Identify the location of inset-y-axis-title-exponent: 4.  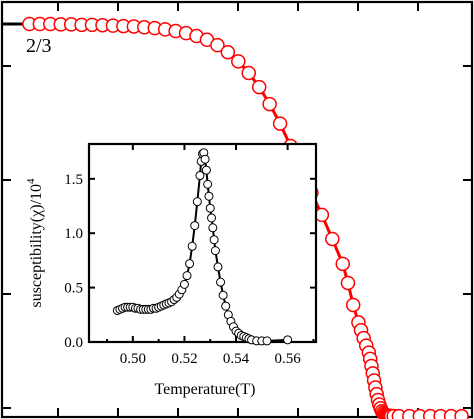
(31, 181).